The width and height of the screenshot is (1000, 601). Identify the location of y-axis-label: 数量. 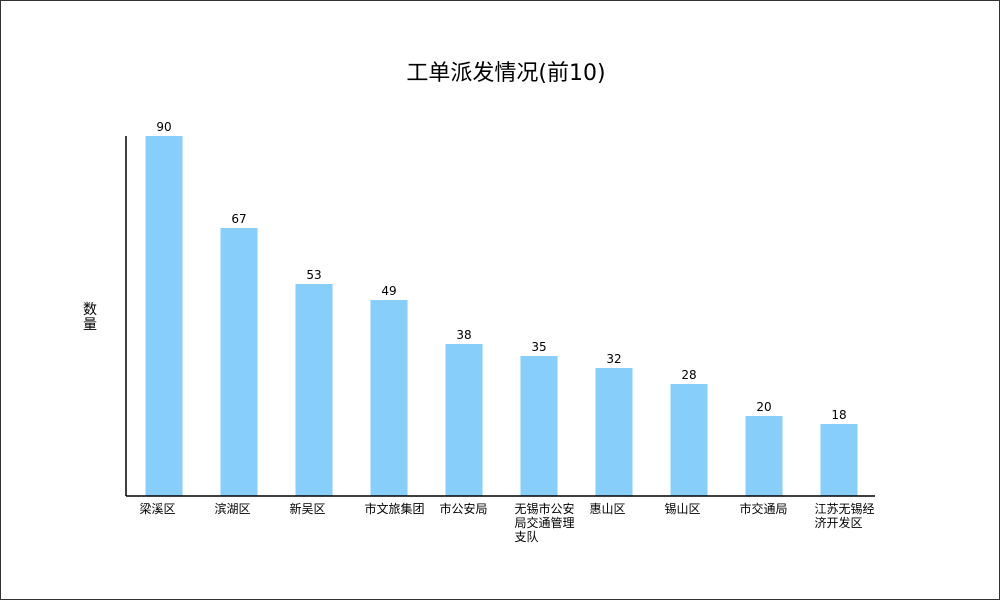
(90, 317).